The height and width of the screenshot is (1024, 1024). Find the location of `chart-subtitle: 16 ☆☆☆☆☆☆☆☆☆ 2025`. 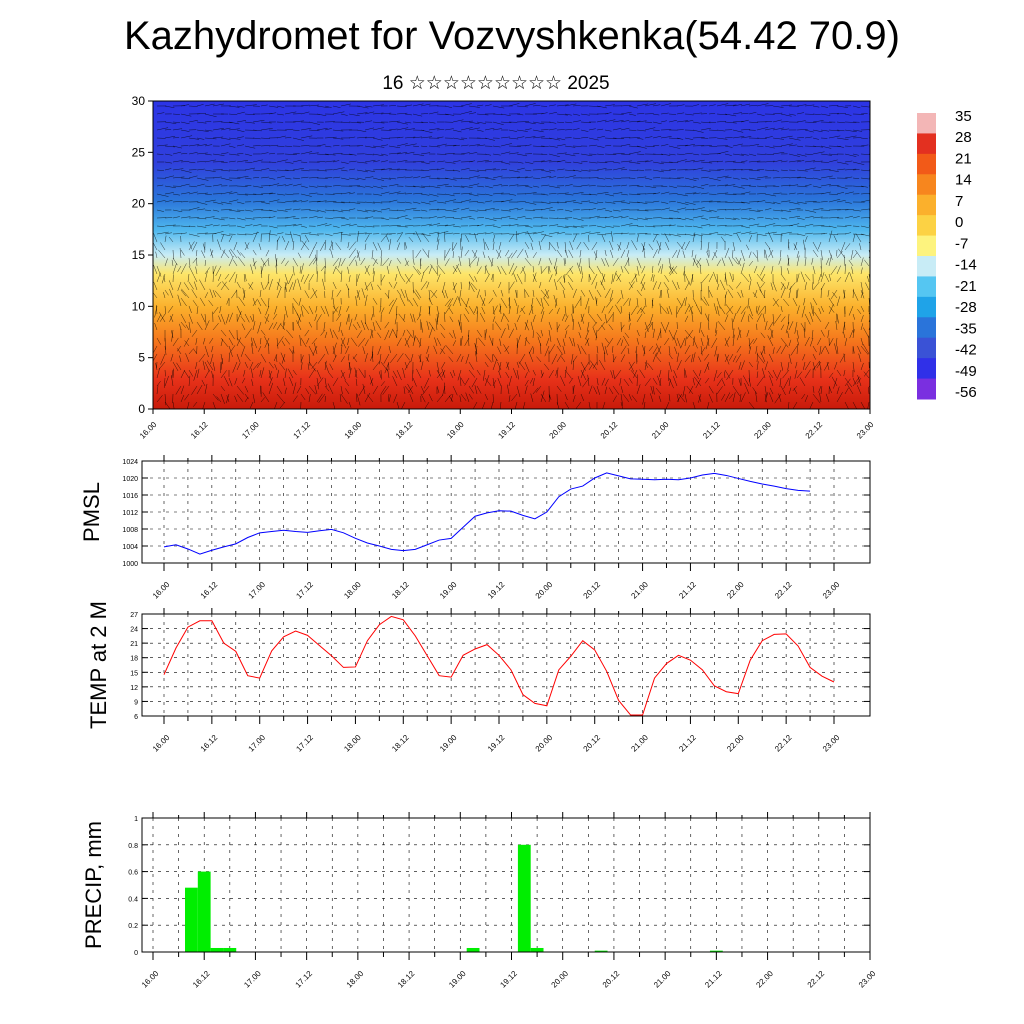

chart-subtitle: 16 ☆☆☆☆☆☆☆☆☆ 2025 is located at coordinates (496, 83).